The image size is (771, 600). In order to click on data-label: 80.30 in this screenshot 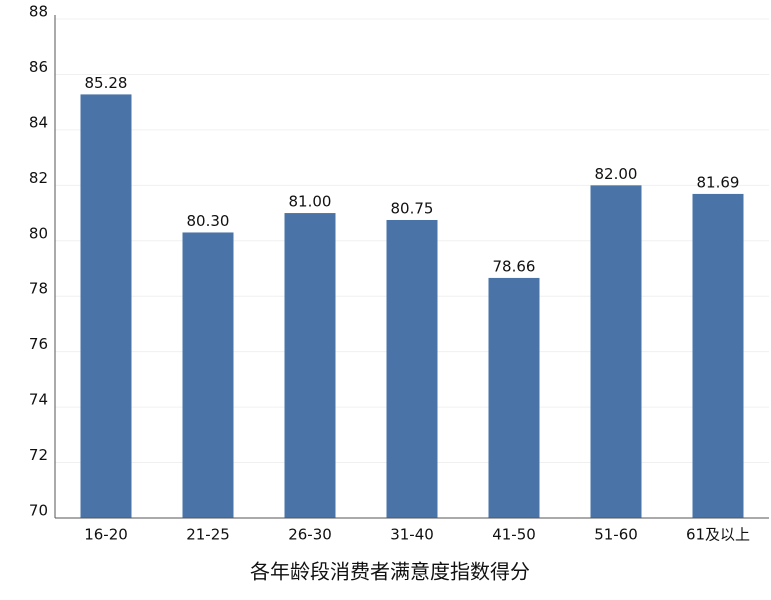, I will do `click(208, 221)`.